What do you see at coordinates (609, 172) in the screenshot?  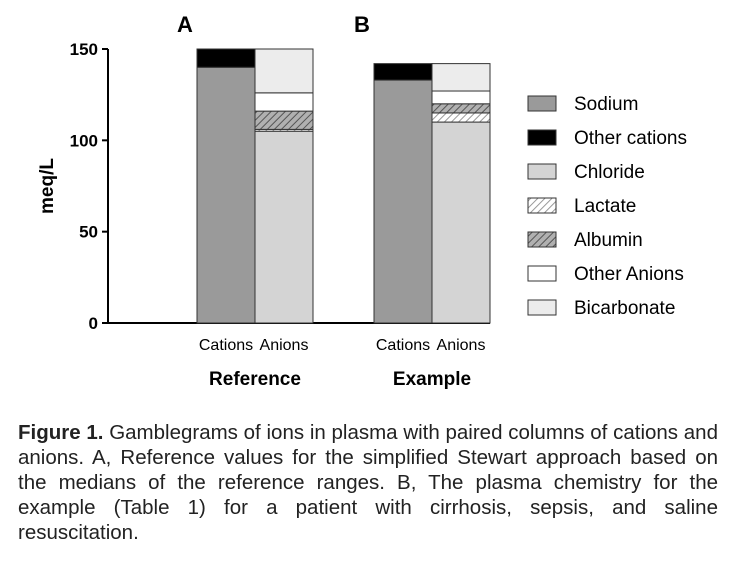 I see `legend-label: Chloride` at bounding box center [609, 172].